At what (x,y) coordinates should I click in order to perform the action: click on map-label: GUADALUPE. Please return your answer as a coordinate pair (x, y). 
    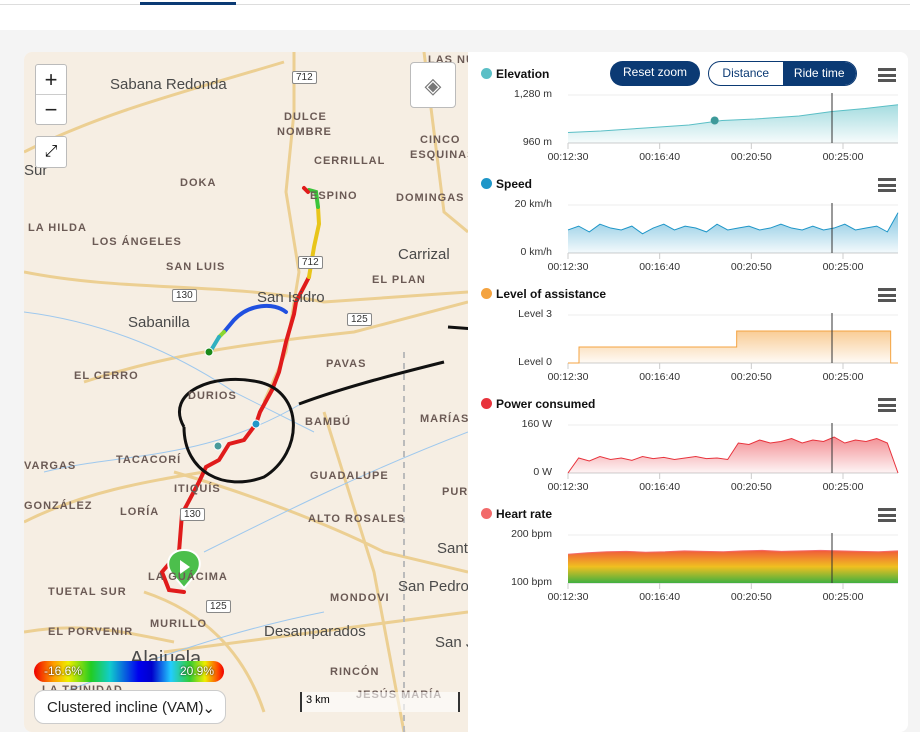
    Looking at the image, I should click on (349, 476).